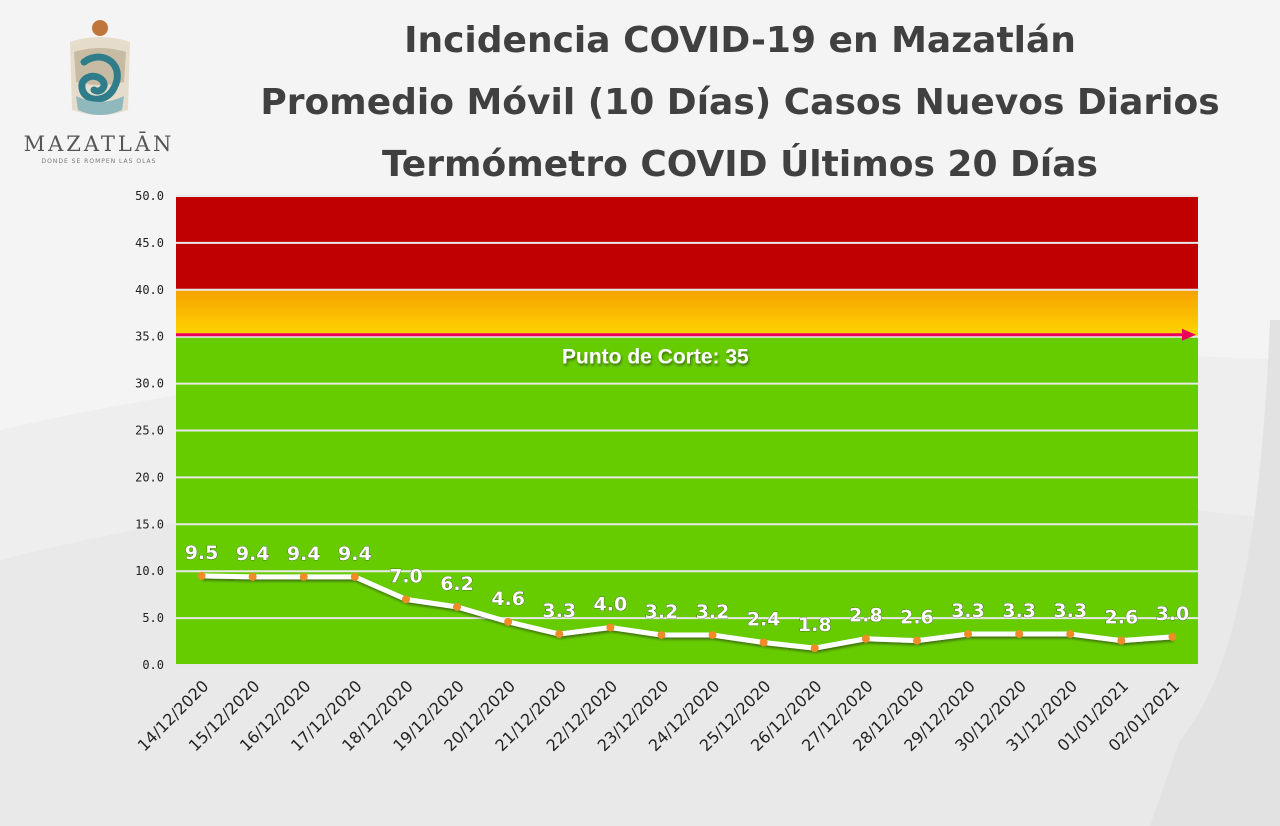 This screenshot has height=826, width=1280. Describe the element at coordinates (149, 290) in the screenshot. I see `y-tick-label: 40.0` at that location.